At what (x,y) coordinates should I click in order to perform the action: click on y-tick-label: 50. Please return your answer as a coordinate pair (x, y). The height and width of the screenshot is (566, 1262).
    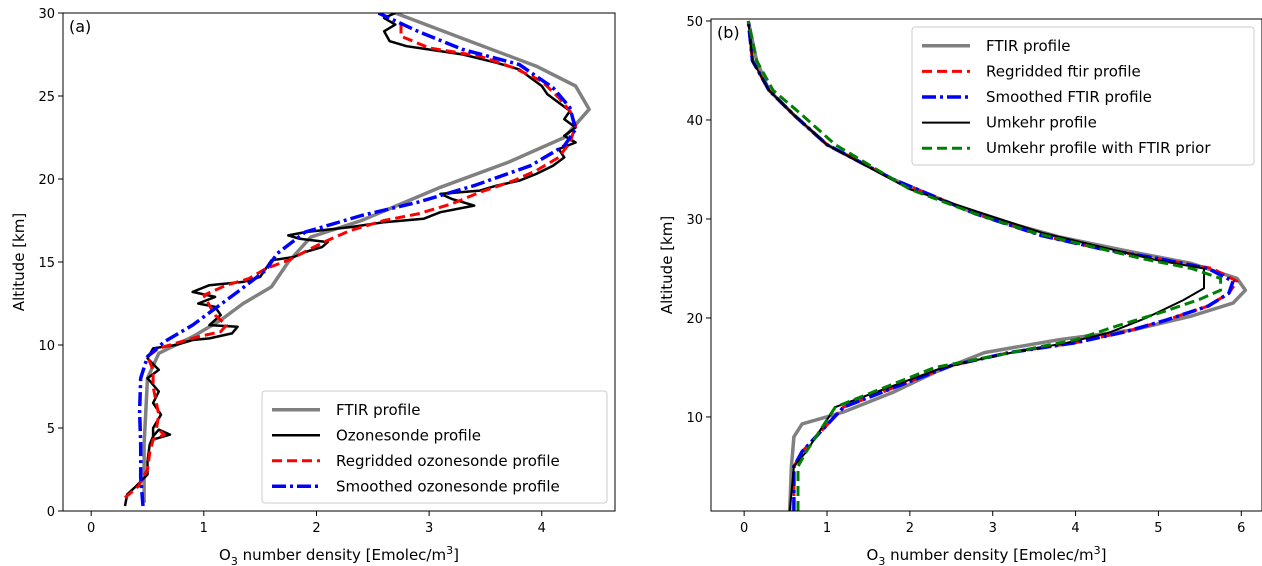
    Looking at the image, I should click on (694, 22).